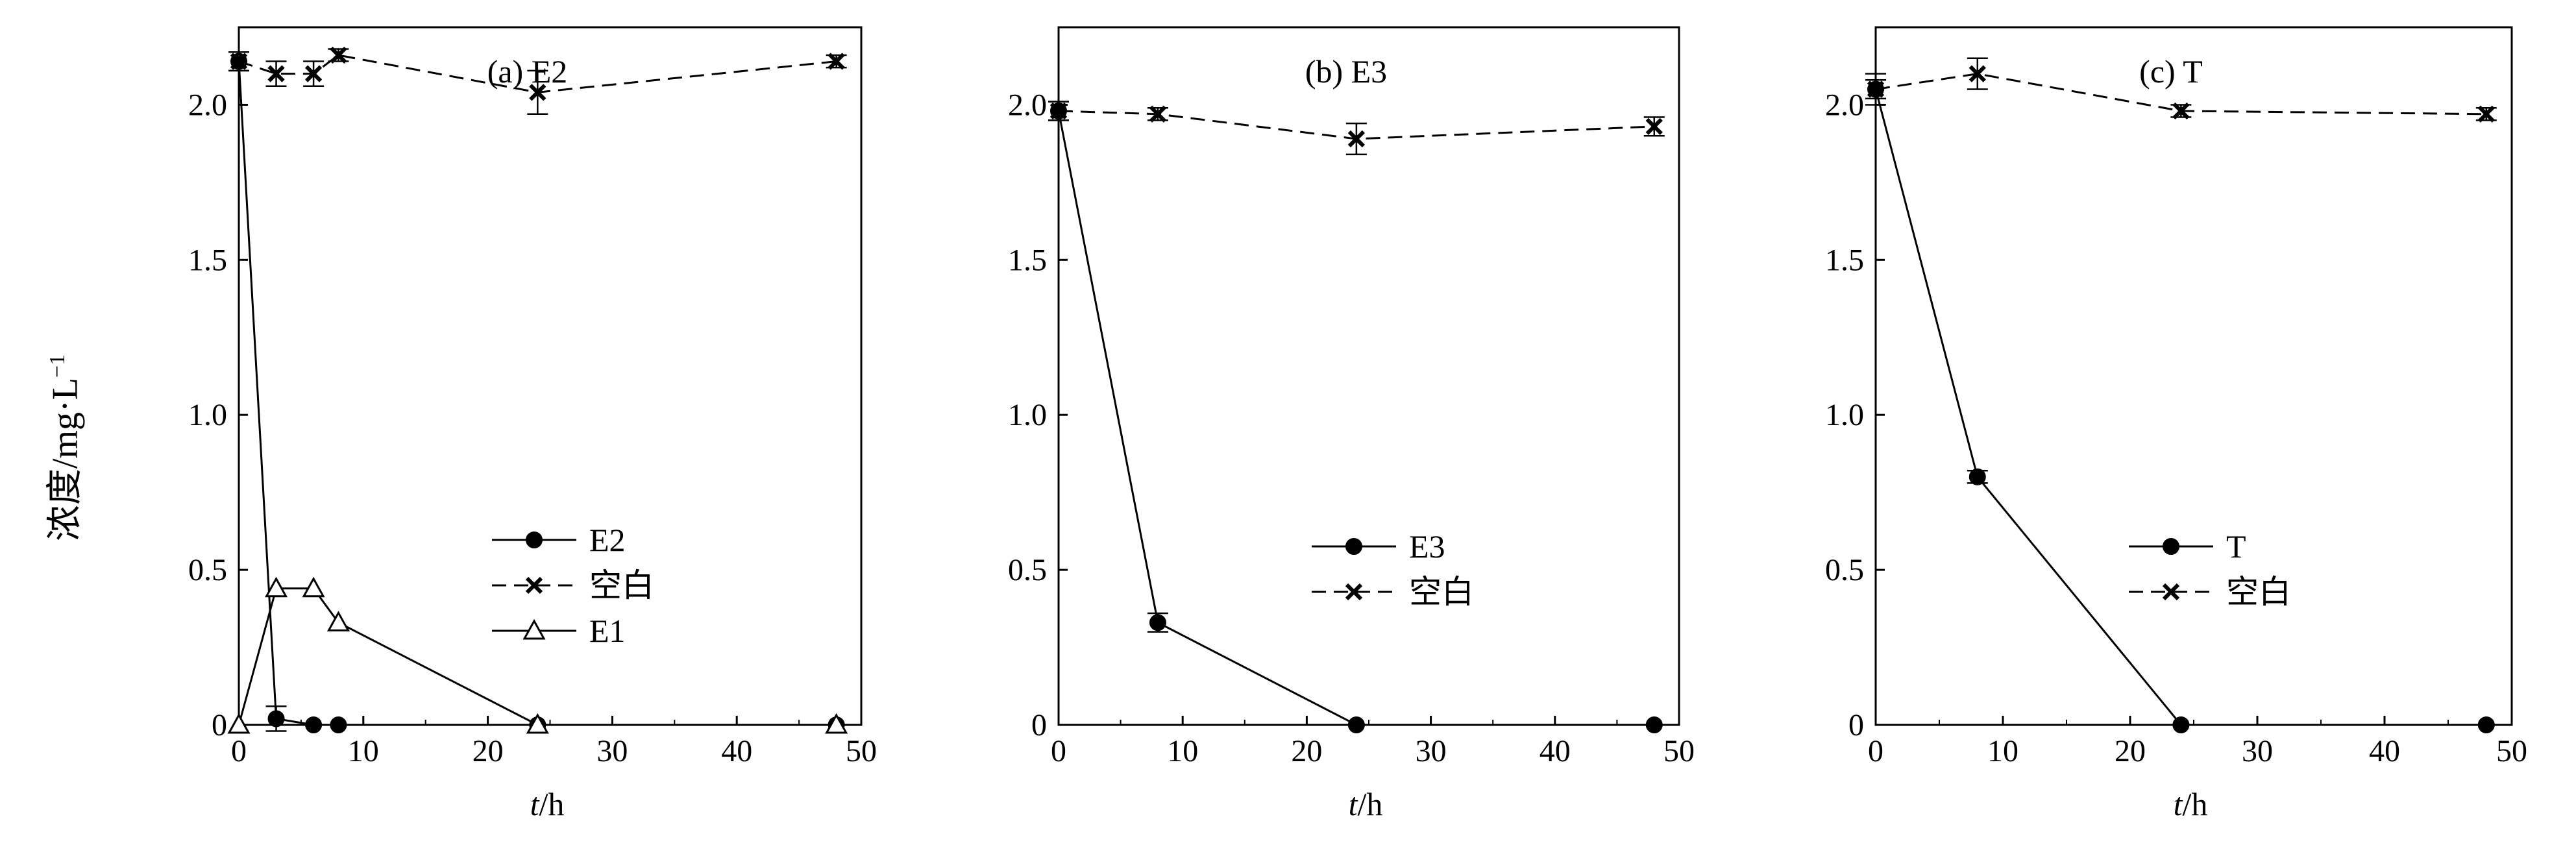 This screenshot has height=843, width=2576. What do you see at coordinates (547, 804) in the screenshot?
I see `x-axis-label-a: t/h` at bounding box center [547, 804].